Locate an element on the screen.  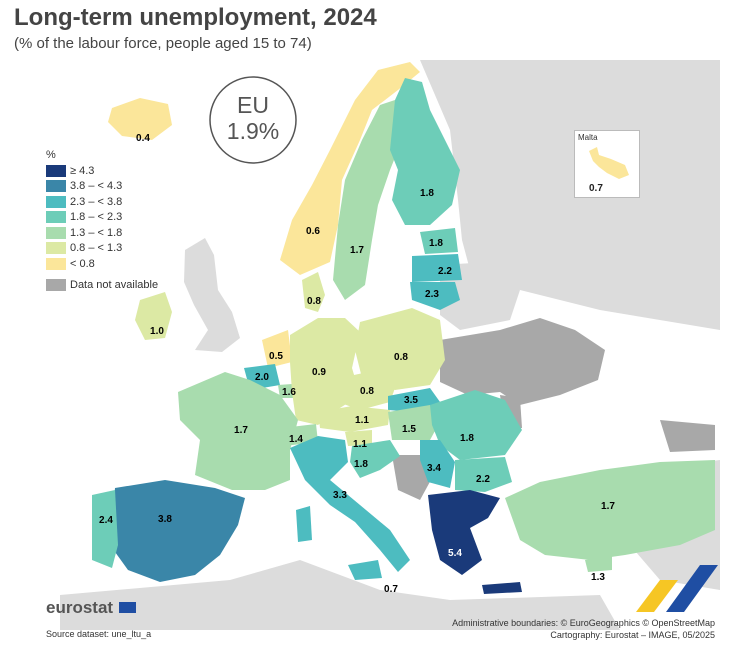
label-ireland: 1.0 is located at coordinates (157, 331).